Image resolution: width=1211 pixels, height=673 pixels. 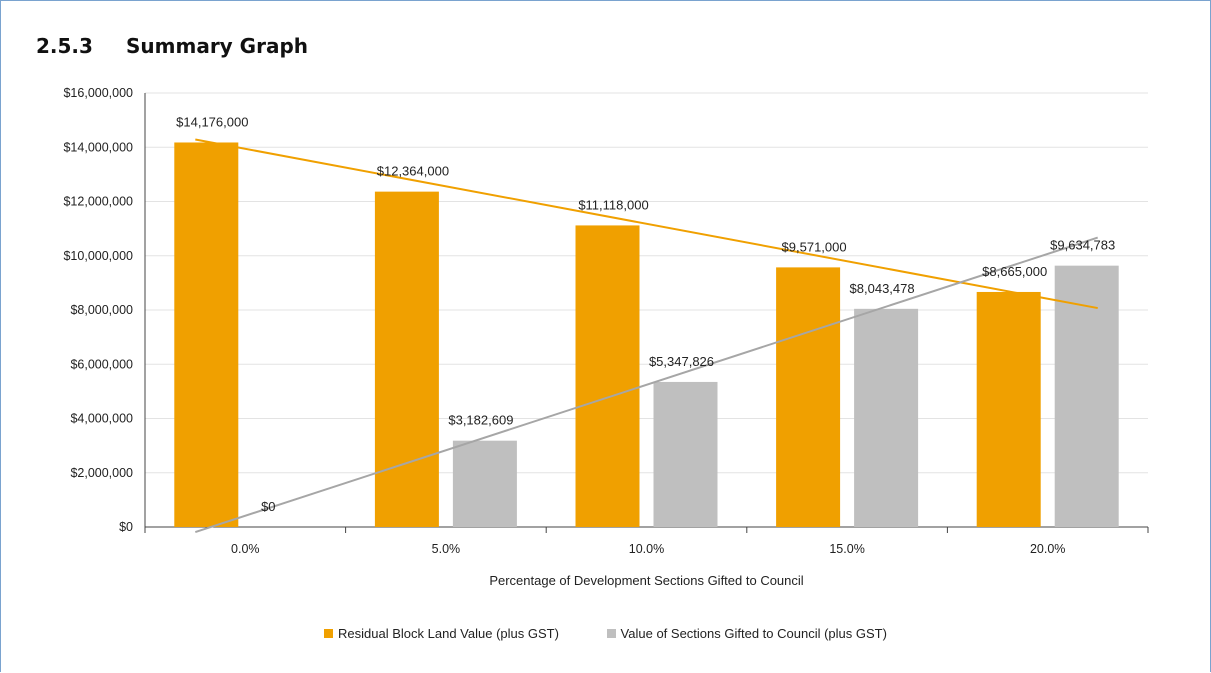 I want to click on y-tick-label: $4,000,000, so click(x=101, y=419).